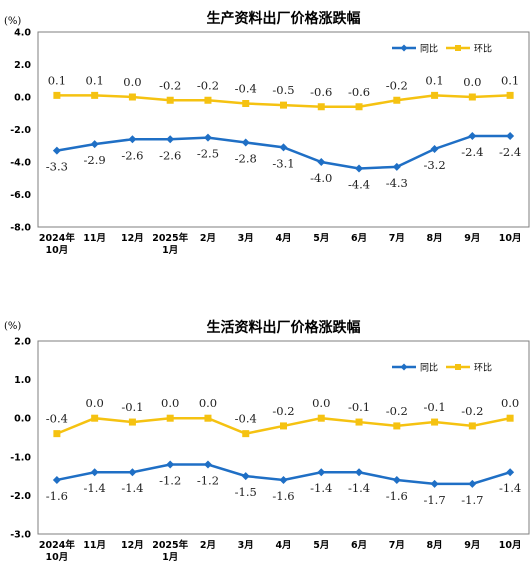  What do you see at coordinates (284, 18) in the screenshot?
I see `chart-title: 生产资料出厂价格涨跌幅` at bounding box center [284, 18].